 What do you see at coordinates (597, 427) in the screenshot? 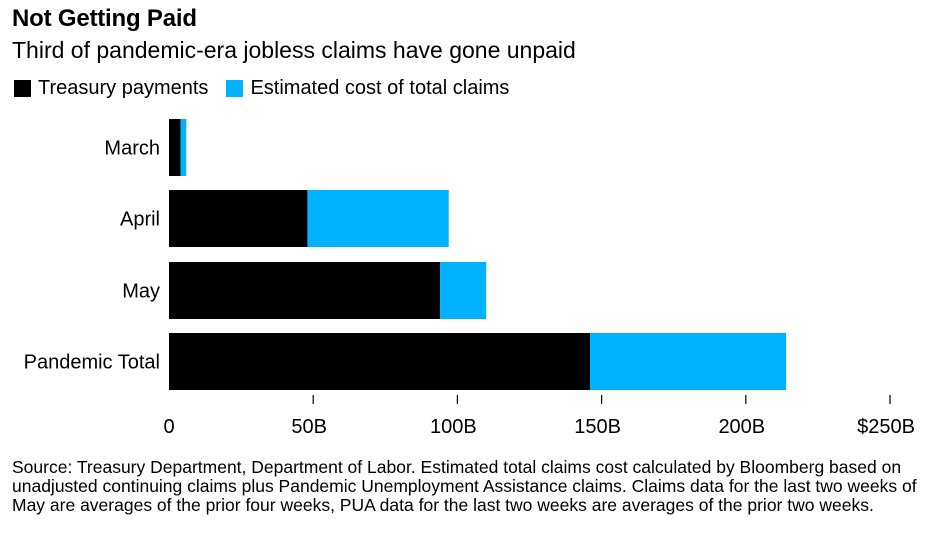
I see `x-tick-label-3: 150B` at bounding box center [597, 427].